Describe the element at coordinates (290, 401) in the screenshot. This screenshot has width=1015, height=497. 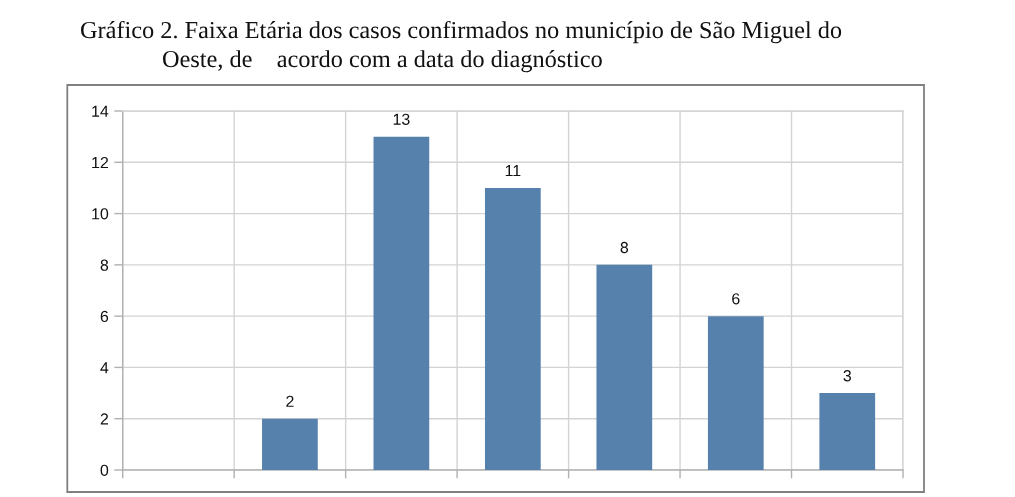
I see `data-label: 2` at that location.